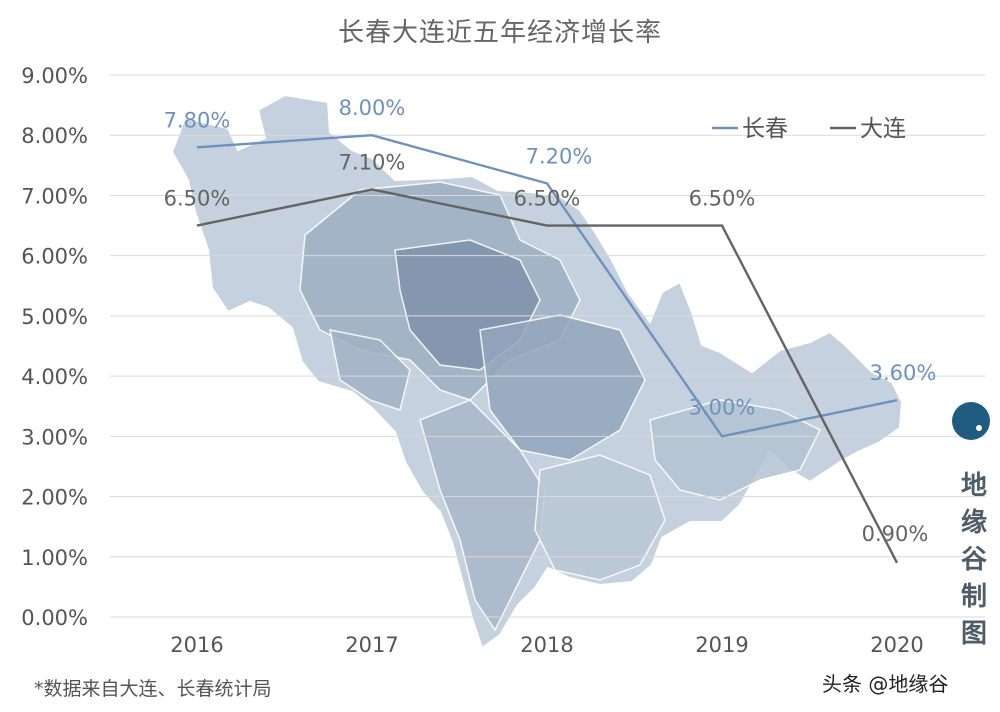  I want to click on x-tick-label: 2018, so click(546, 645).